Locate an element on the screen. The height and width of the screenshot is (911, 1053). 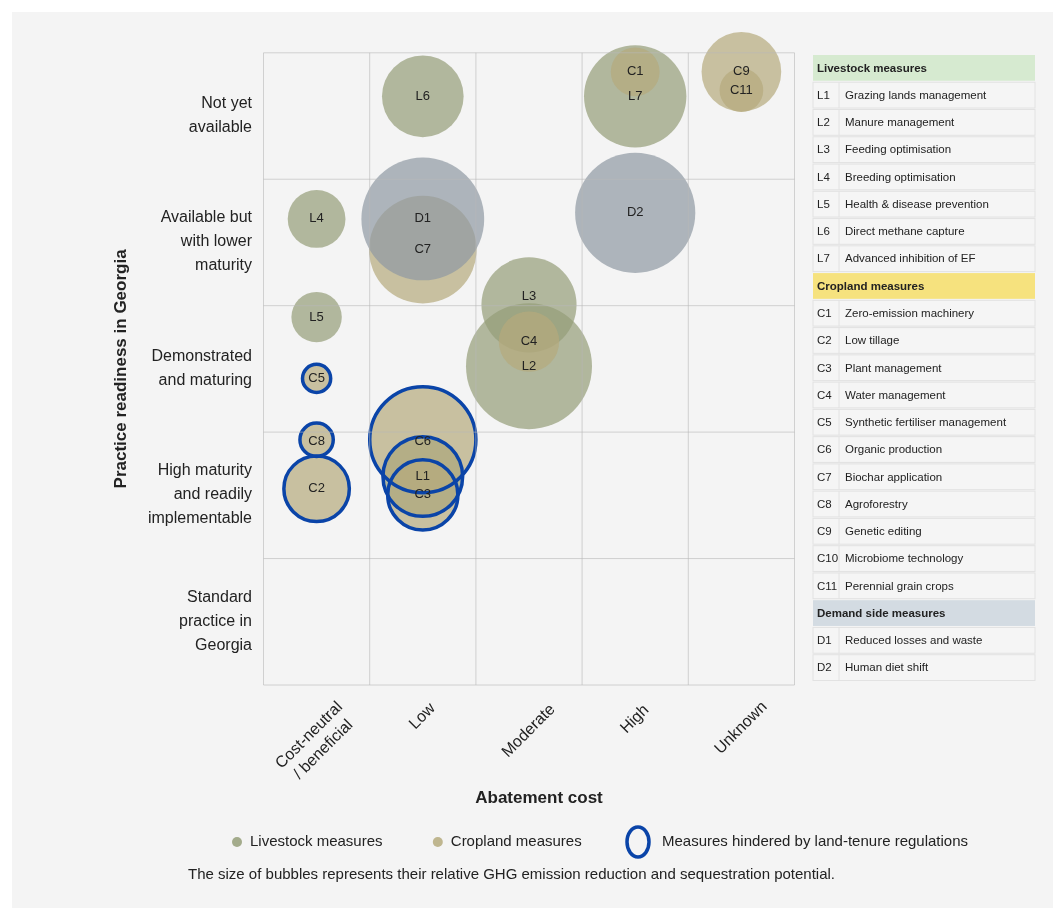
category-label: C5 is located at coordinates (824, 422).